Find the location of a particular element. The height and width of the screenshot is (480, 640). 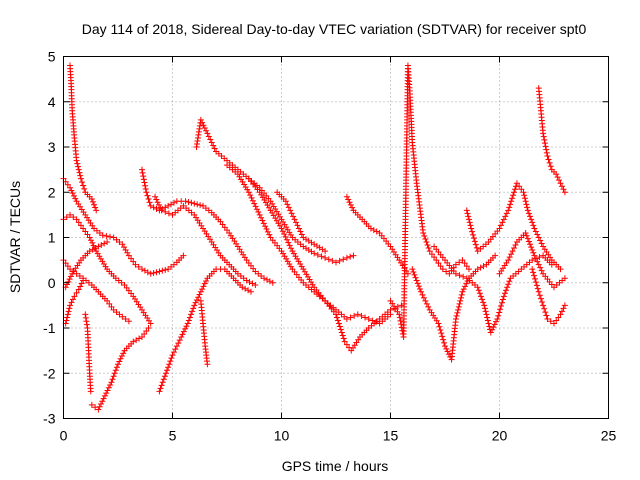

series-track-v is located at coordinates (548, 296).